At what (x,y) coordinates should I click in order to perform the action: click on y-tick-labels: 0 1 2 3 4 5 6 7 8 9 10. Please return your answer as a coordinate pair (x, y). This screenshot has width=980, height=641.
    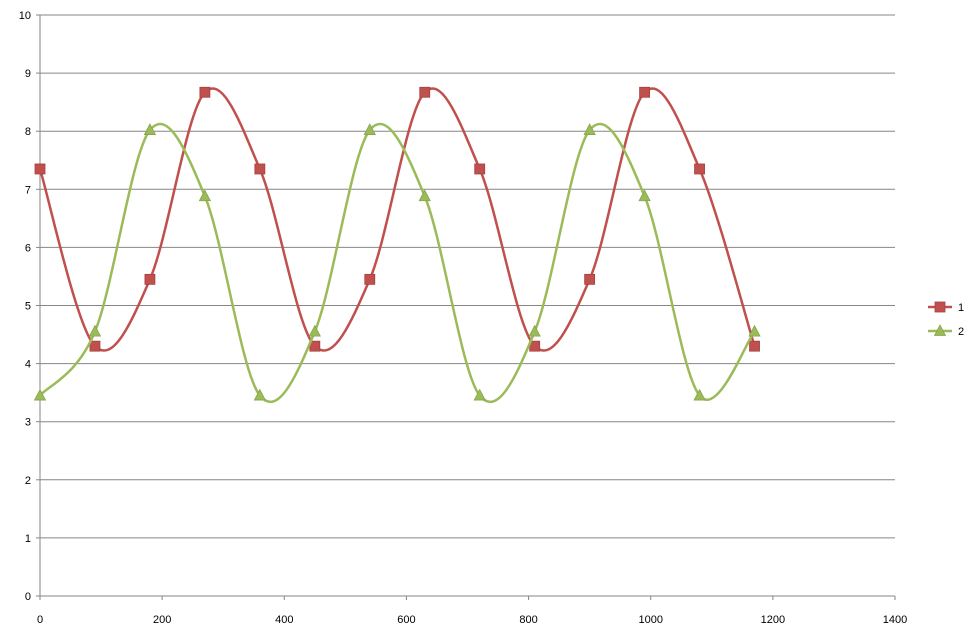
    Looking at the image, I should click on (25, 306).